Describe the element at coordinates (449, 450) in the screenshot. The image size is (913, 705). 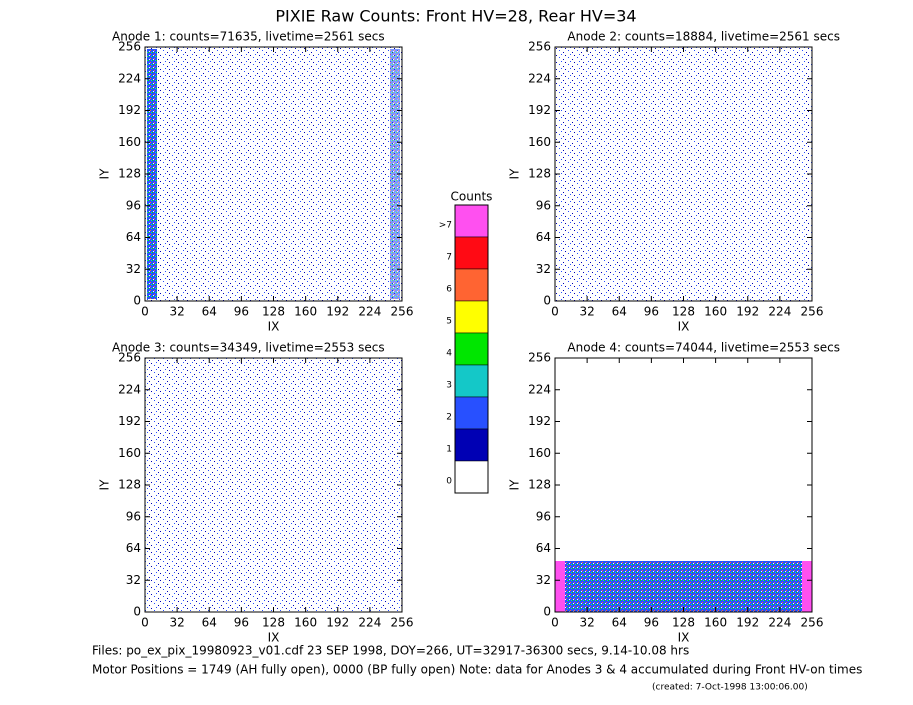
I see `colorbar-label: 1` at that location.